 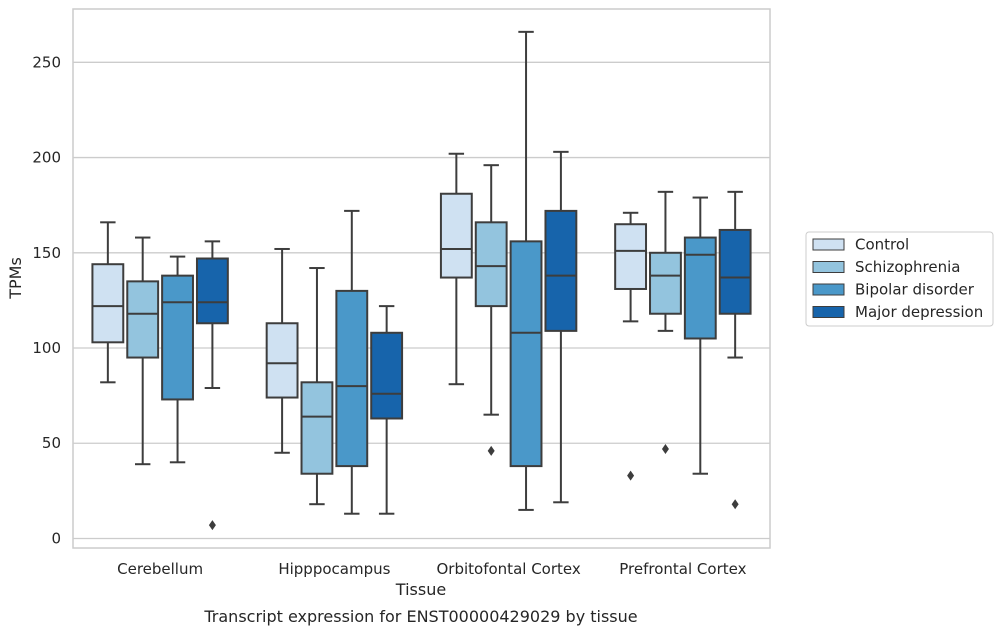 I want to click on legend-item: Major depression, so click(x=897, y=312).